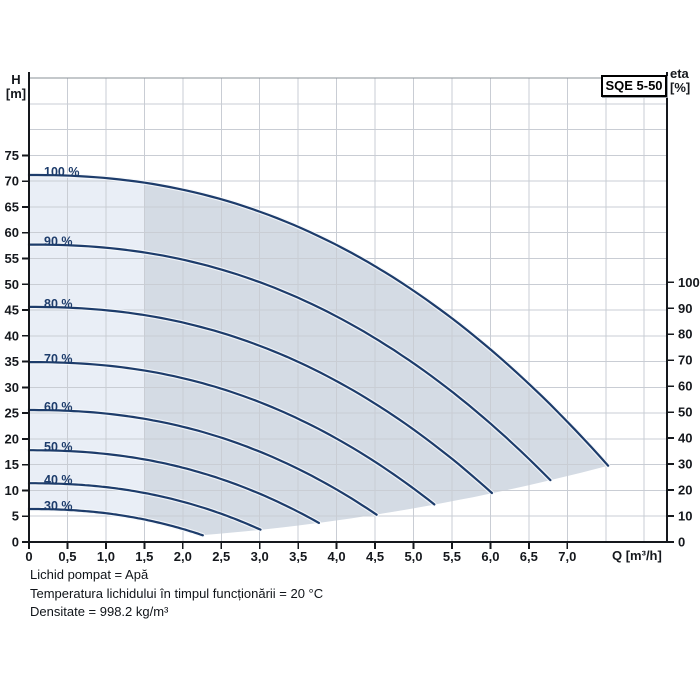 The height and width of the screenshot is (700, 700). Describe the element at coordinates (12, 335) in the screenshot. I see `h-tick-label: 40` at that location.